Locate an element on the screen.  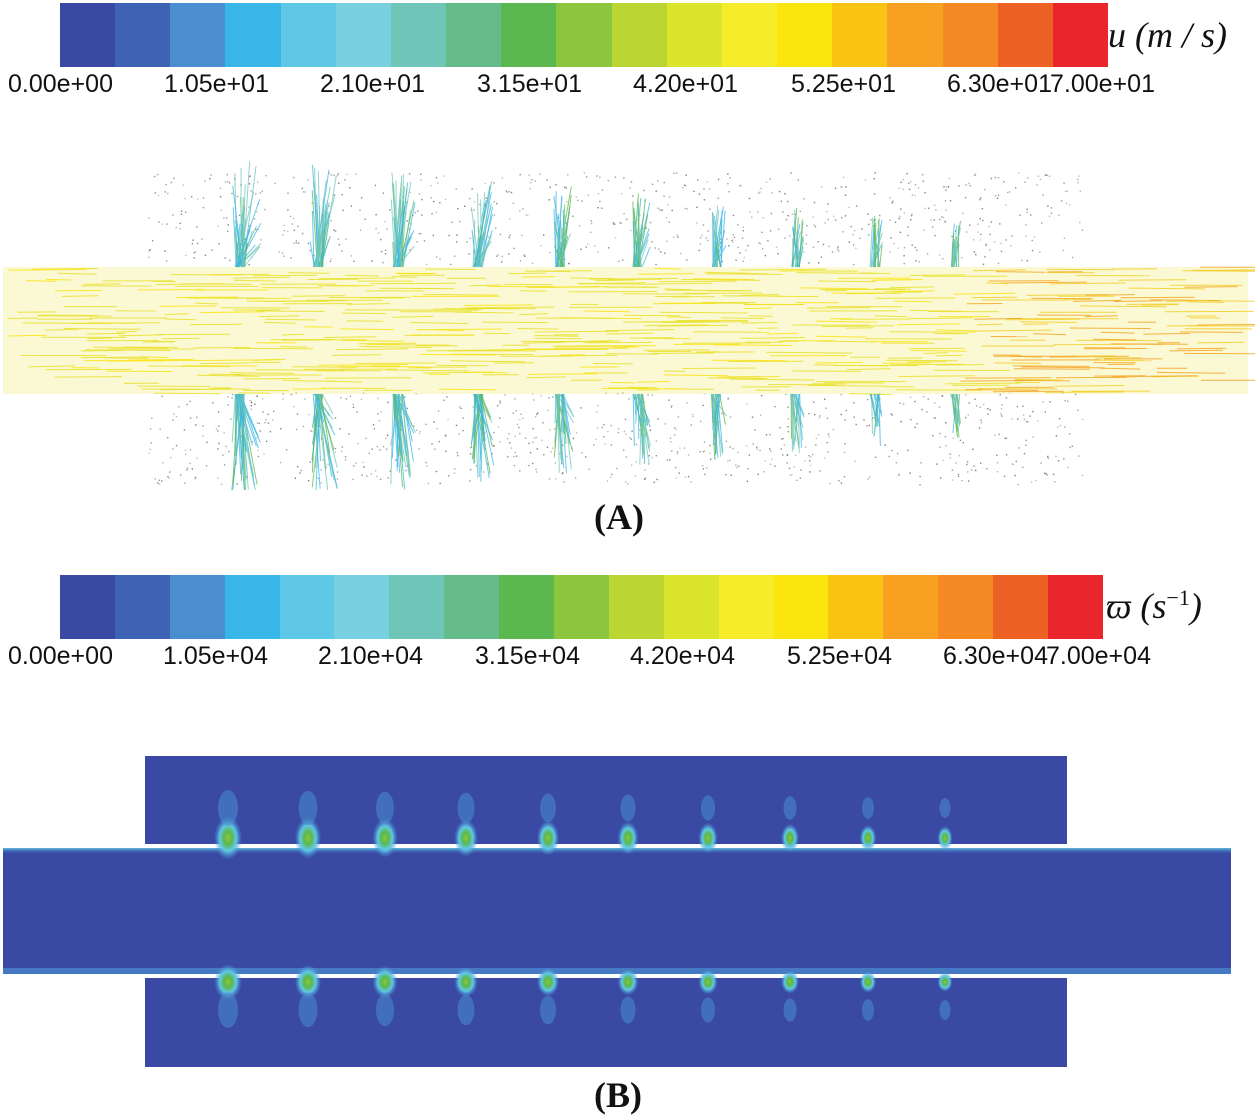
panel-a-label: (A) is located at coordinates (619, 517).